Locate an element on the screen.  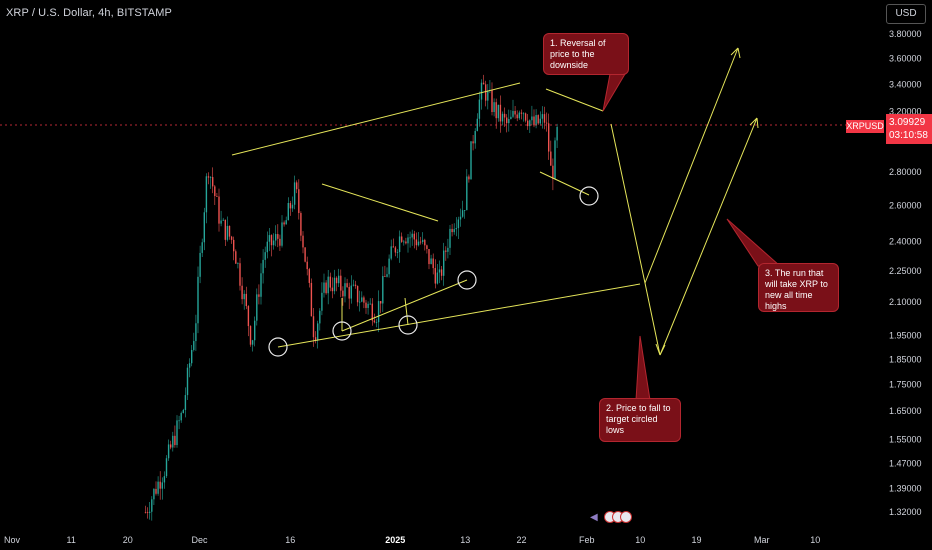
annotation-2-pointer is located at coordinates (643, 368).